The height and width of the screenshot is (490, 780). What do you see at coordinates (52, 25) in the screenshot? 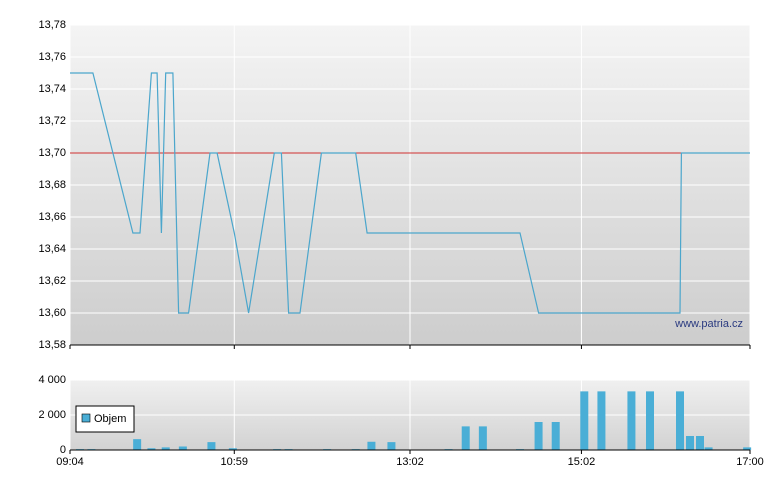
I see `y-tick-label: 13,78` at bounding box center [52, 25].